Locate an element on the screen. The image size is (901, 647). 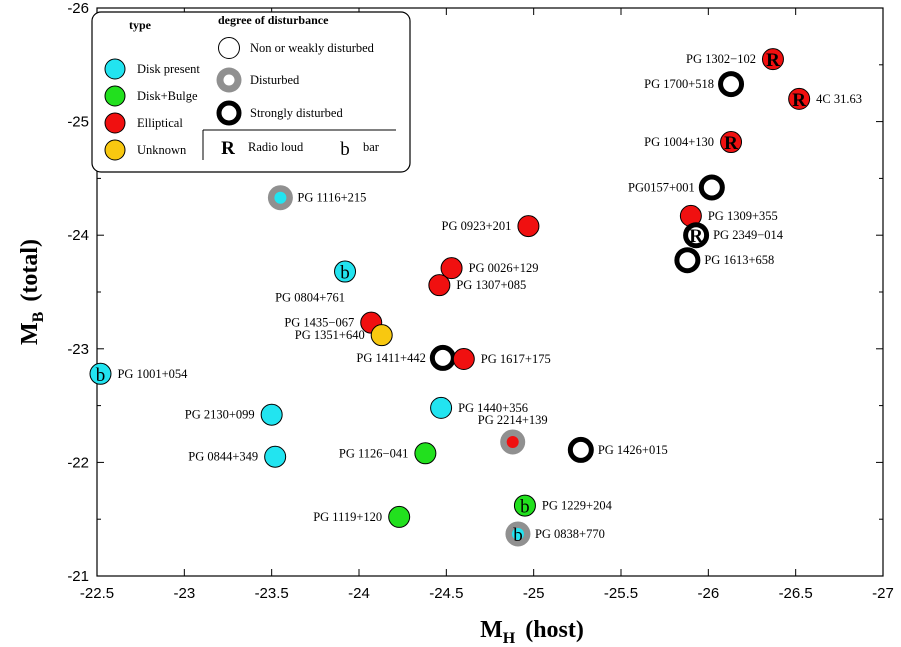
point-pg-1119-120: PG 1119+120 is located at coordinates (362, 516).